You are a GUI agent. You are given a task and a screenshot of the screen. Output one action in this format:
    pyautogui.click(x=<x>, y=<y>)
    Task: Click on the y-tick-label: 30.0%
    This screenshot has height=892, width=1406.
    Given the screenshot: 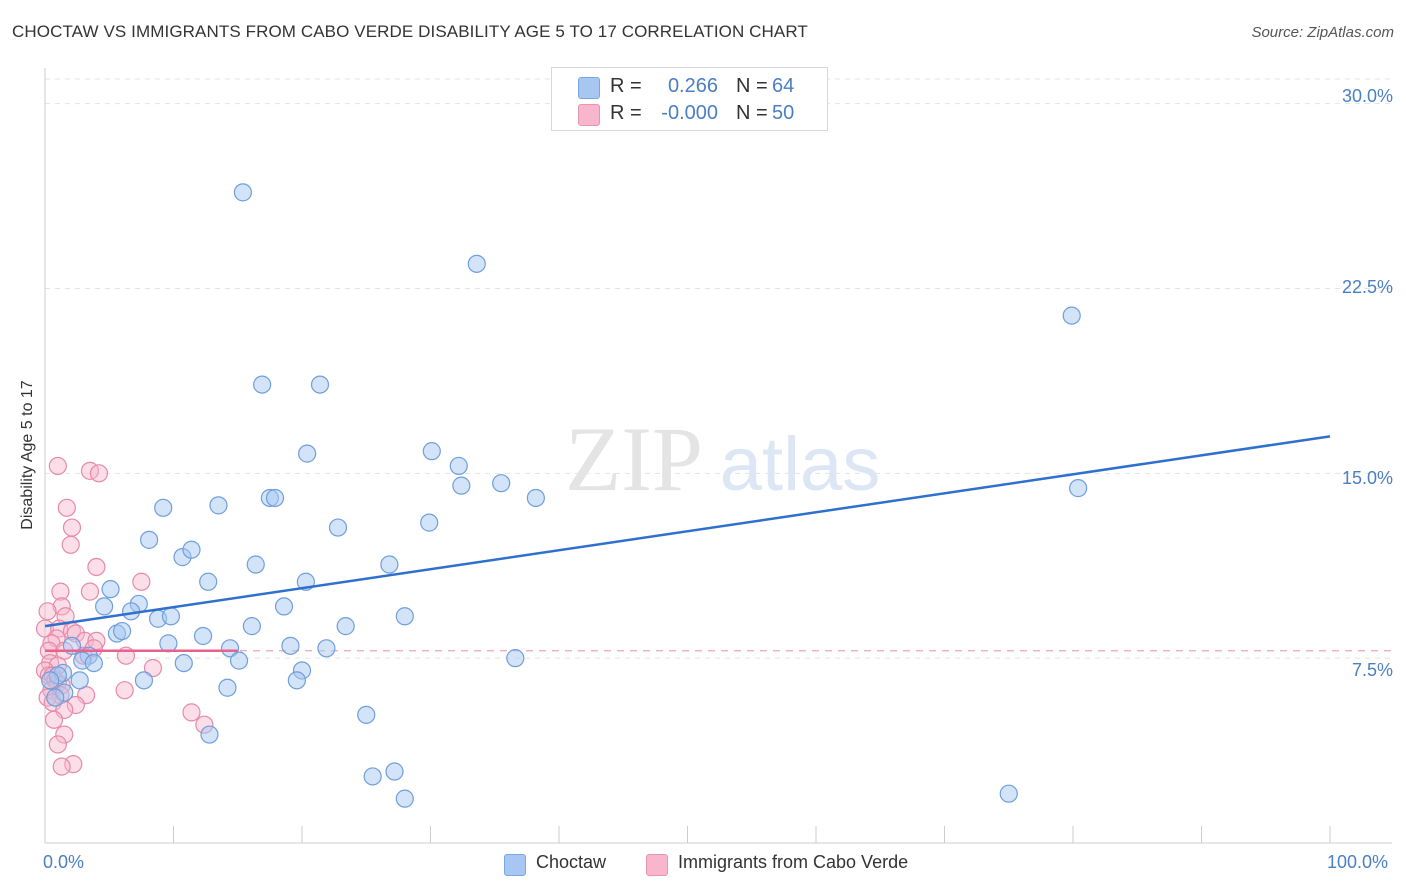 What is the action you would take?
    pyautogui.click(x=1367, y=96)
    